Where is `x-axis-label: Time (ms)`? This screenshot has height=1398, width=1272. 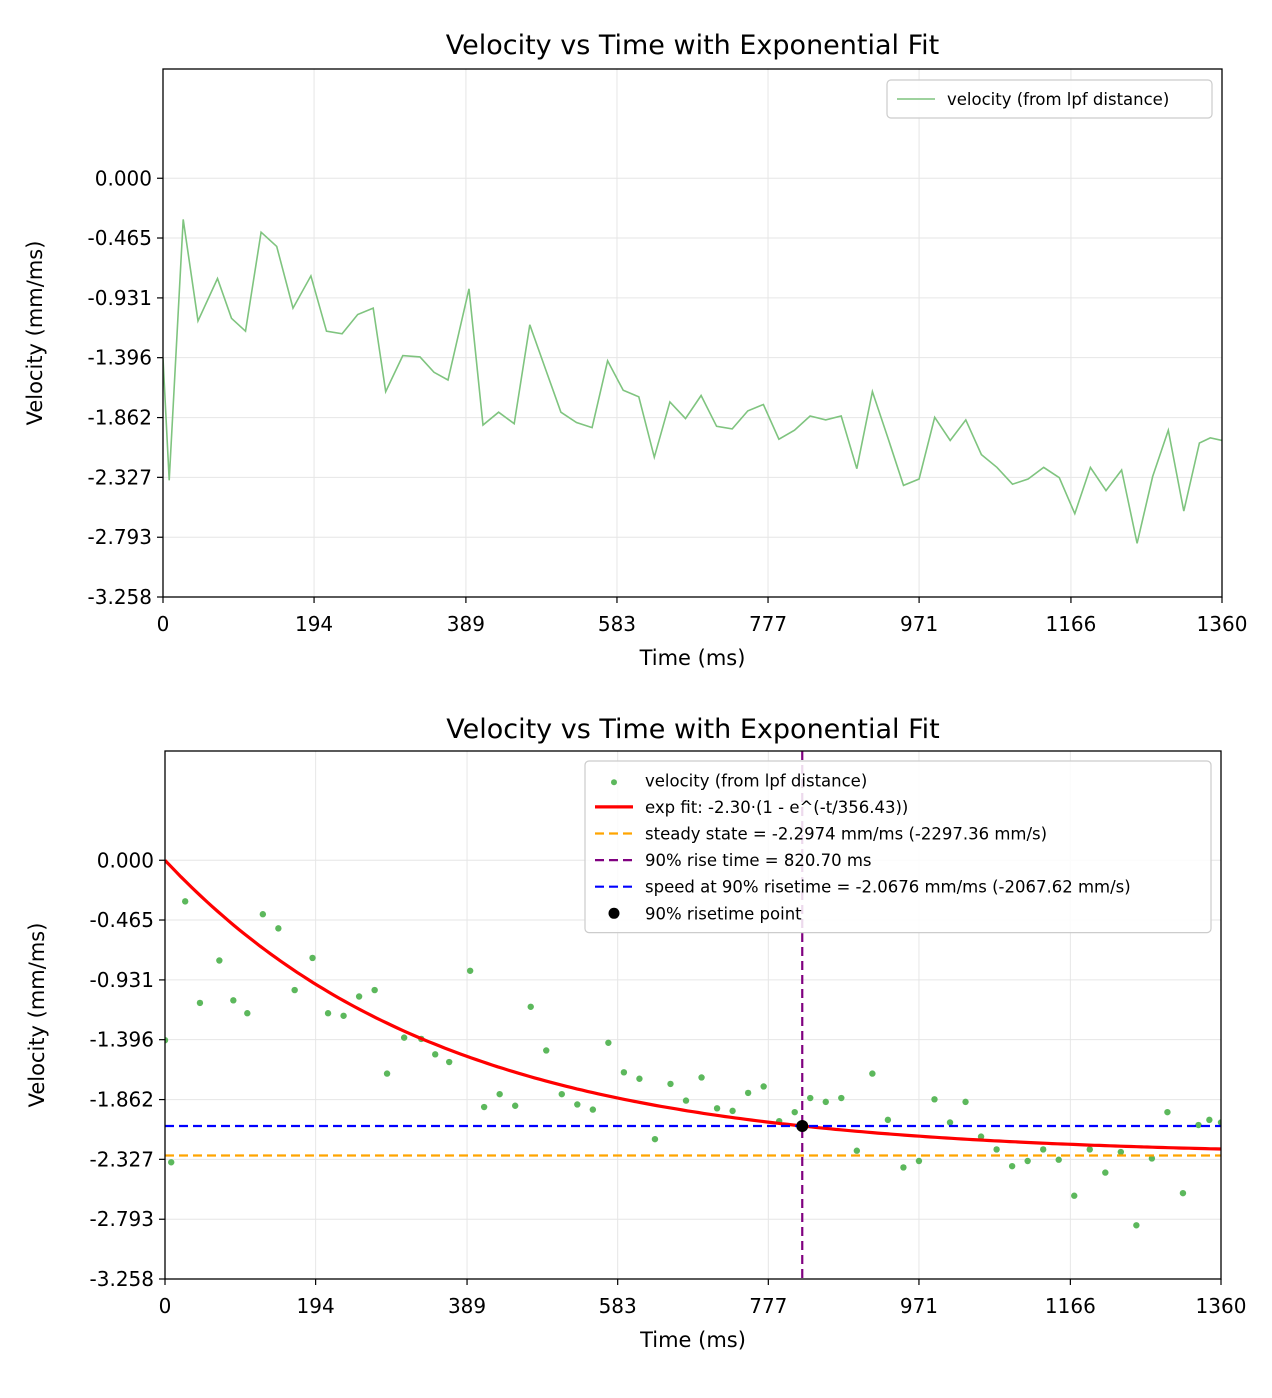
x-axis-label: Time (ms) is located at coordinates (692, 1340).